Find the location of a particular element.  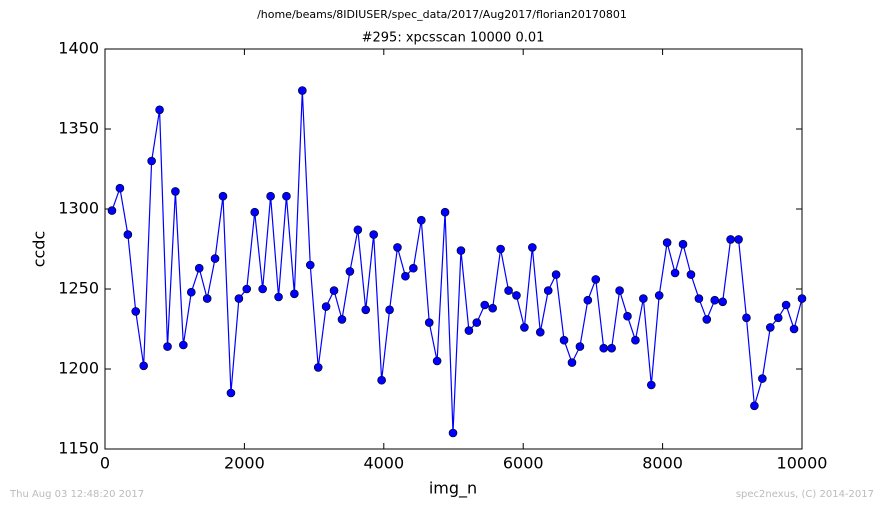

x-tick-label: 10000 is located at coordinates (802, 463).